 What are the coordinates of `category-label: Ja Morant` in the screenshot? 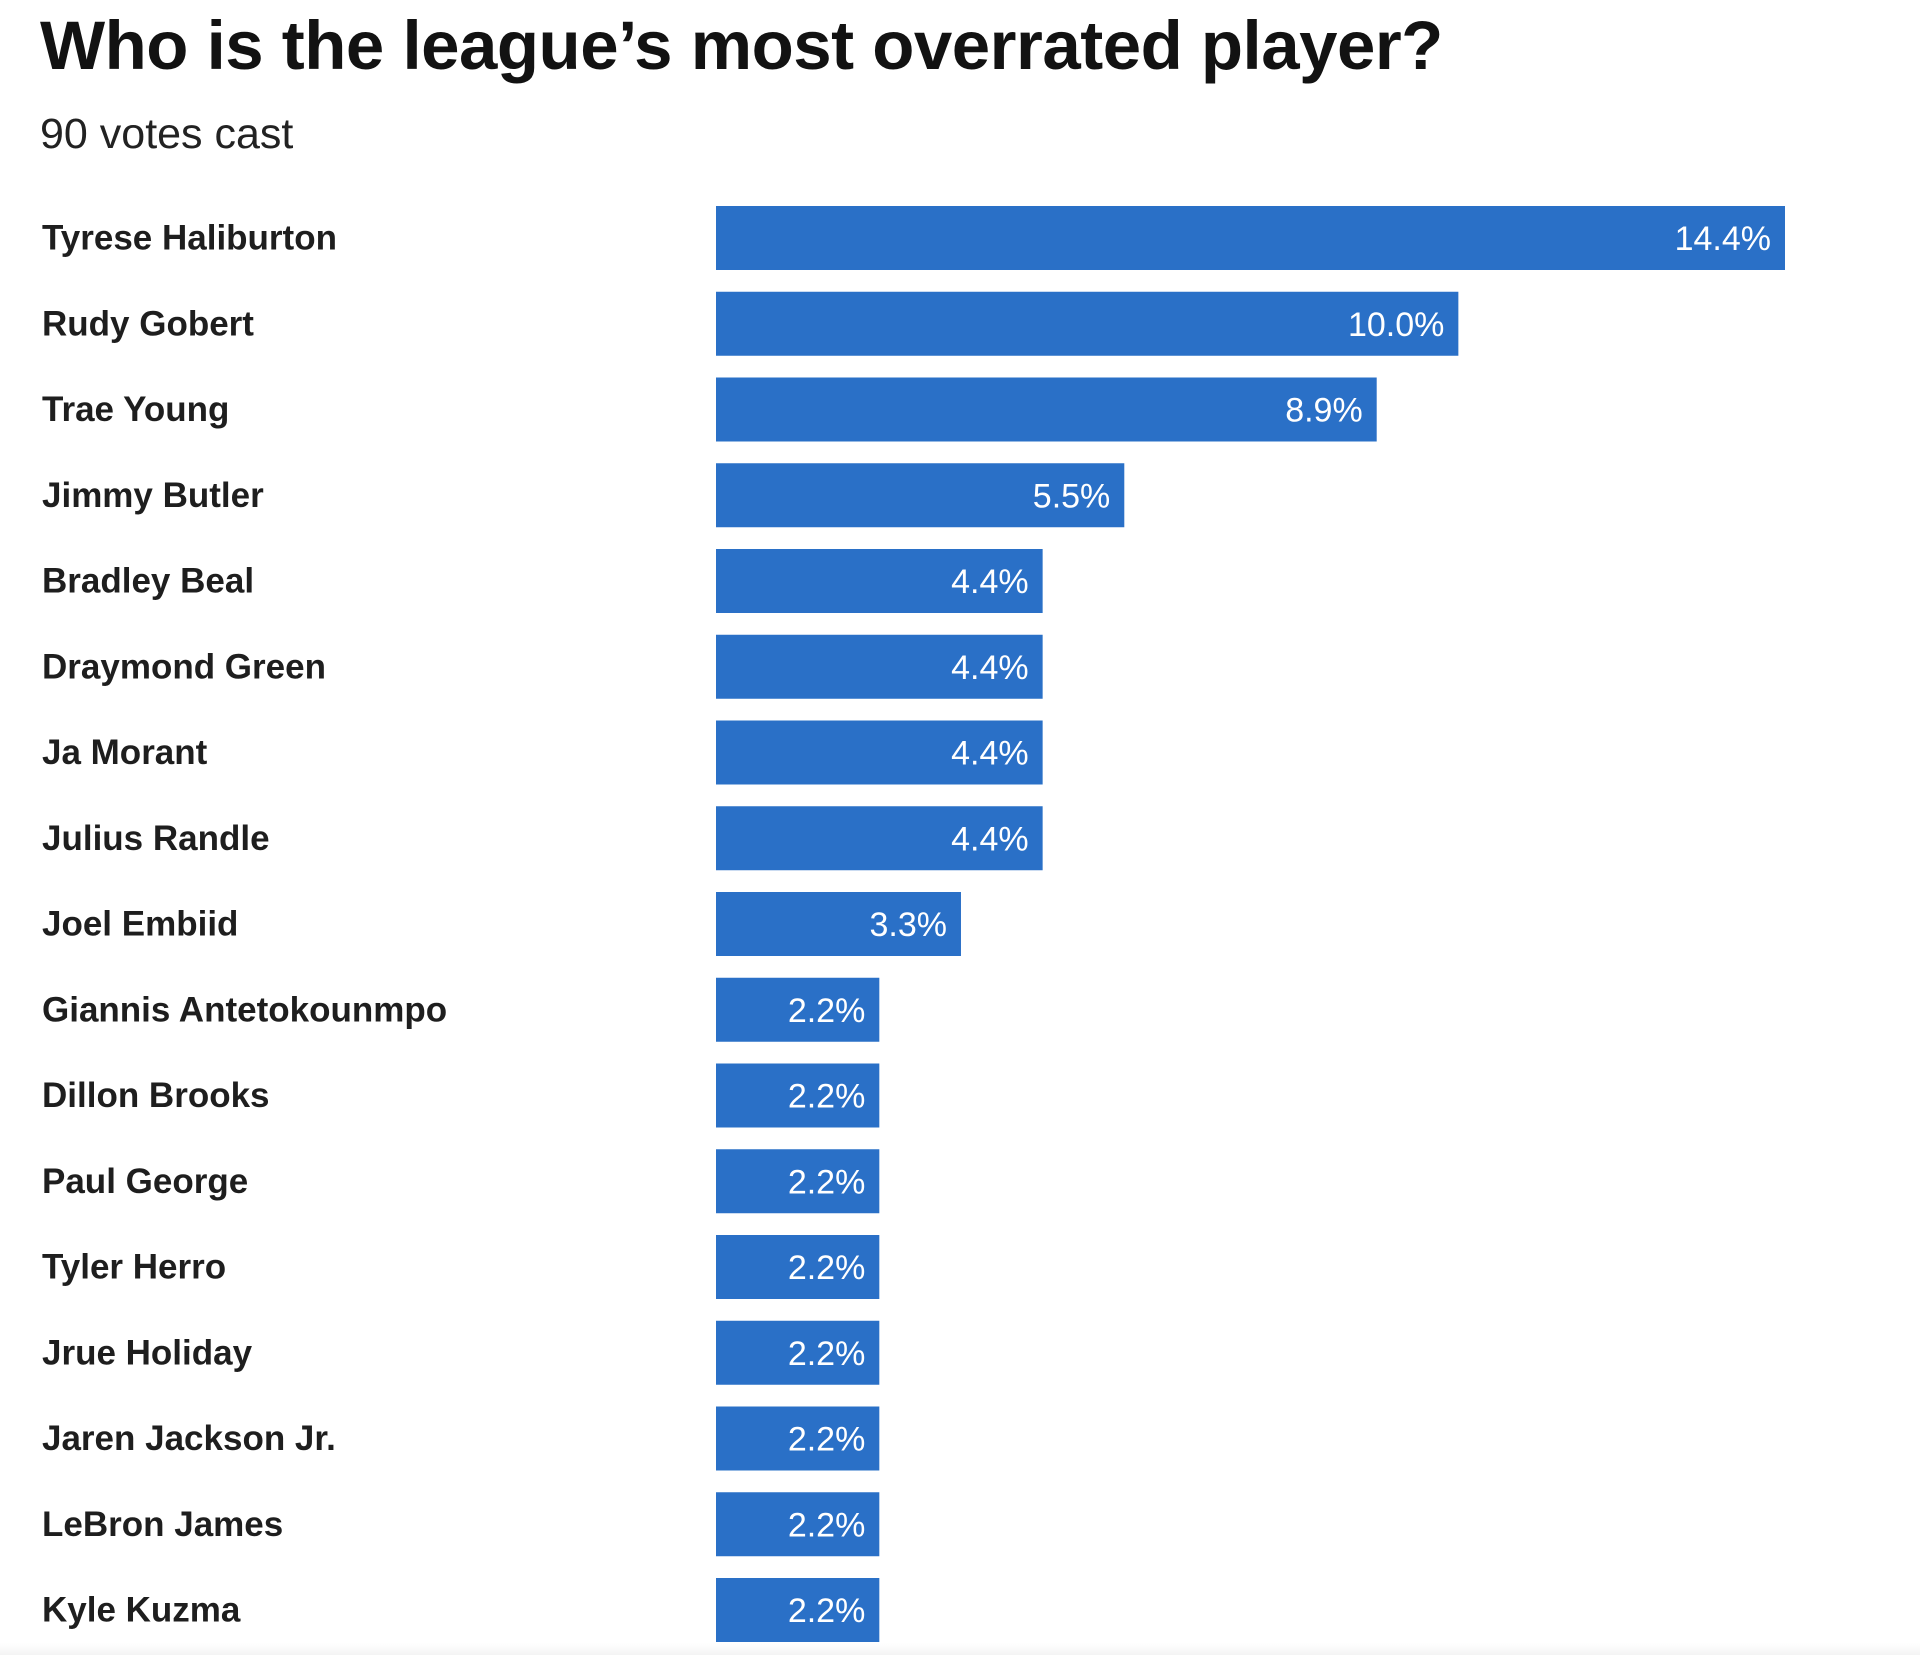 It's located at (125, 752).